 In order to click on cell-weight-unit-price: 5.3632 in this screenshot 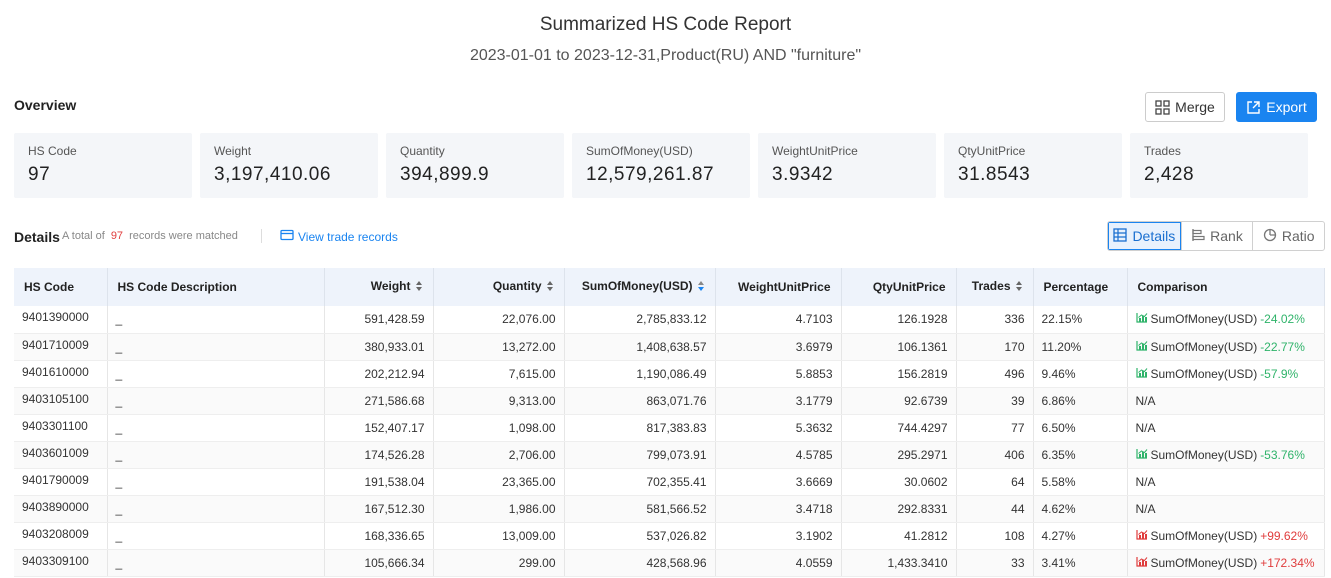, I will do `click(778, 428)`.